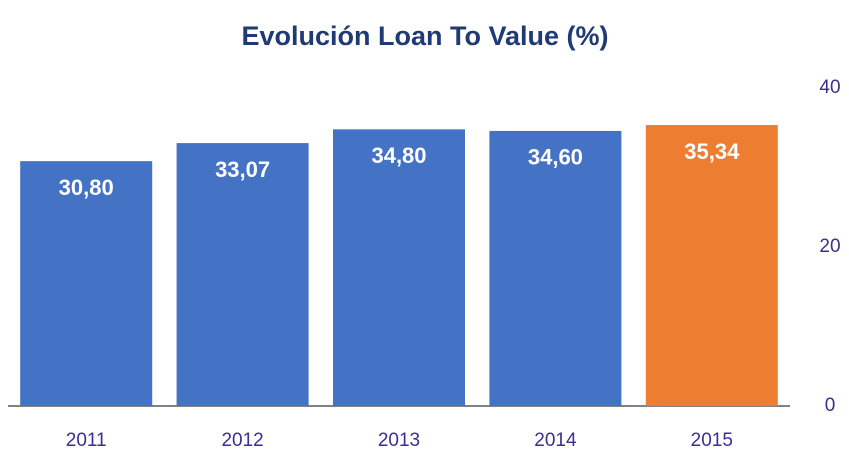  I want to click on x-tick-label: 2013, so click(399, 440).